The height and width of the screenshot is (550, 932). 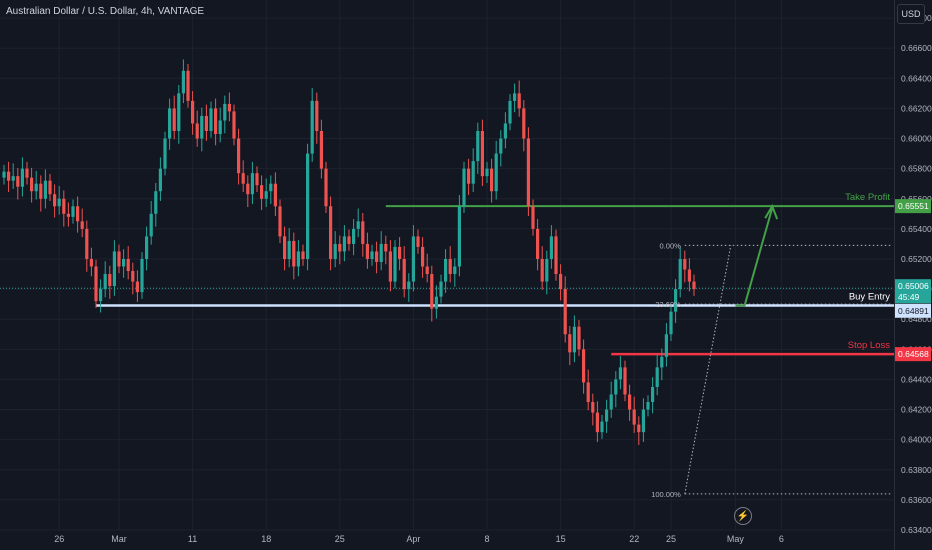 What do you see at coordinates (869, 297) in the screenshot?
I see `buy-entry-label: Buy Entry` at bounding box center [869, 297].